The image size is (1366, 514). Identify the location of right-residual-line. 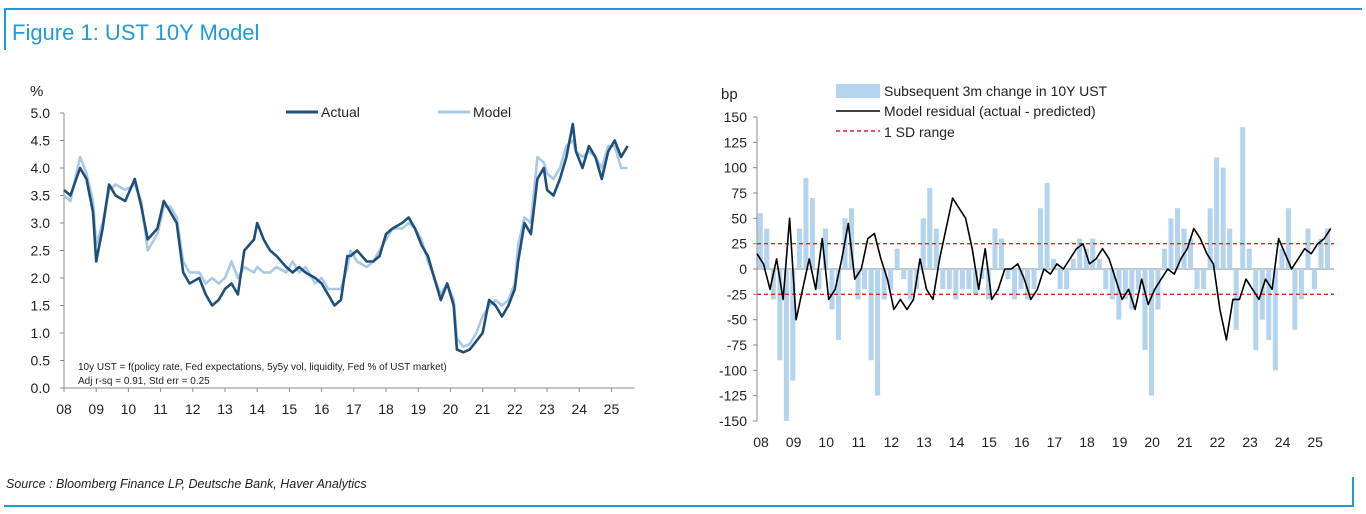
(1044, 269).